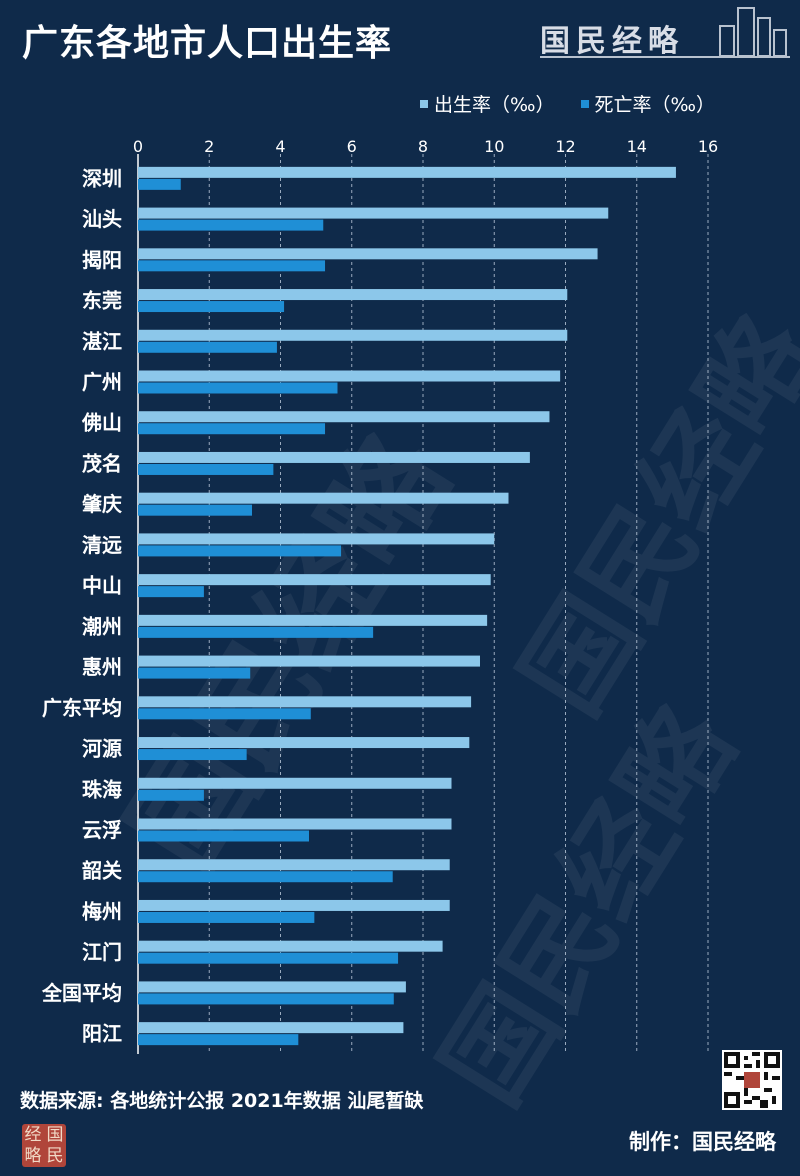 The image size is (800, 1176). I want to click on category-label: 茂名, so click(102, 463).